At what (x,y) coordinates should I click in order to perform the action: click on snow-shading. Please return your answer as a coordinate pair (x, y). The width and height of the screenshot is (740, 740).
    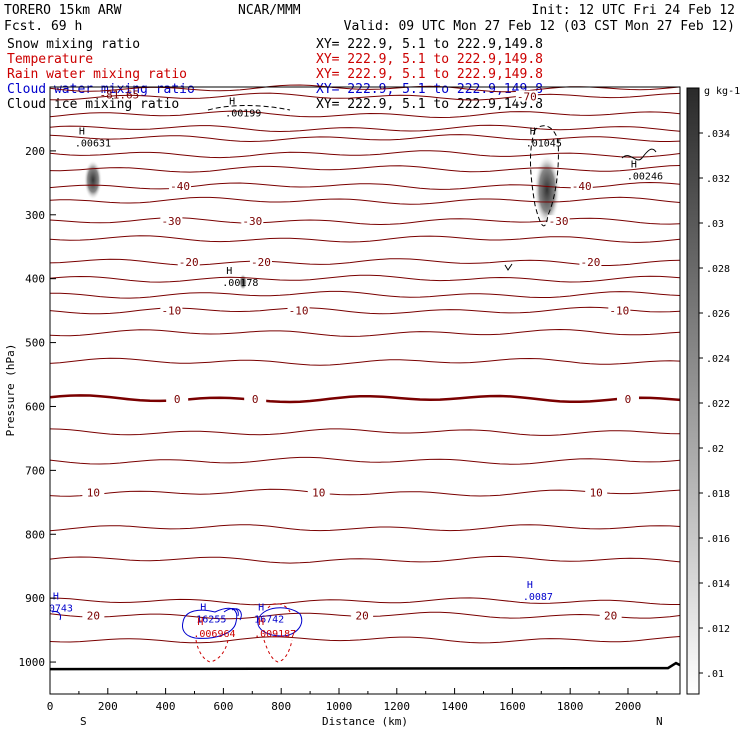
    Looking at the image, I should click on (322, 222).